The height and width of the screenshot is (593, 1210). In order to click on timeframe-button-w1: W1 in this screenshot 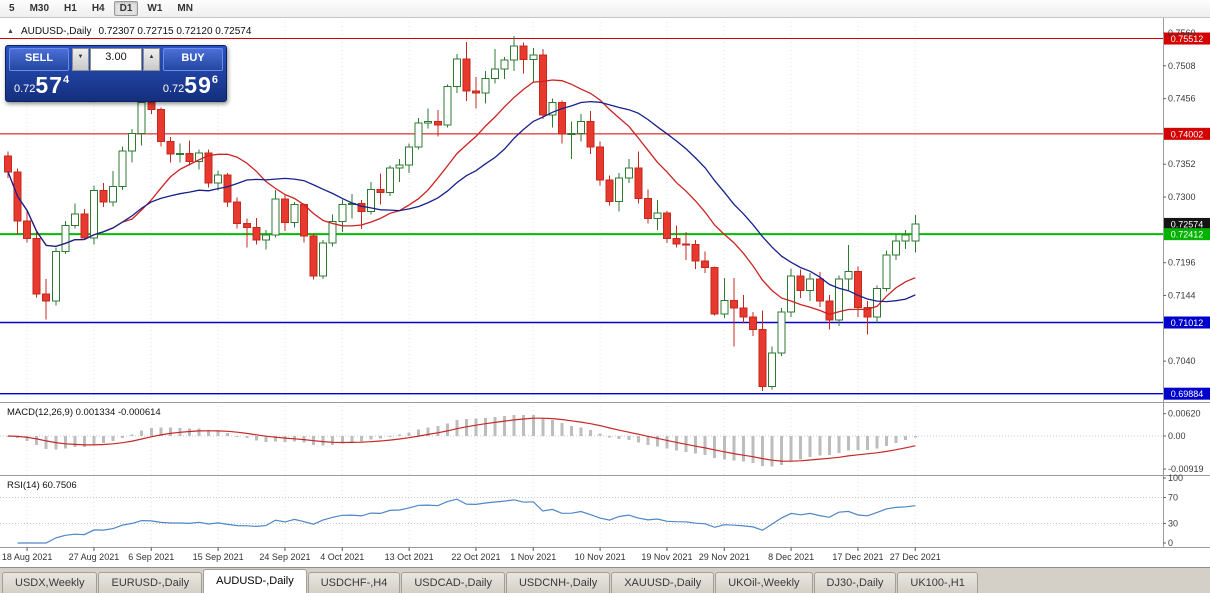, I will do `click(155, 8)`.